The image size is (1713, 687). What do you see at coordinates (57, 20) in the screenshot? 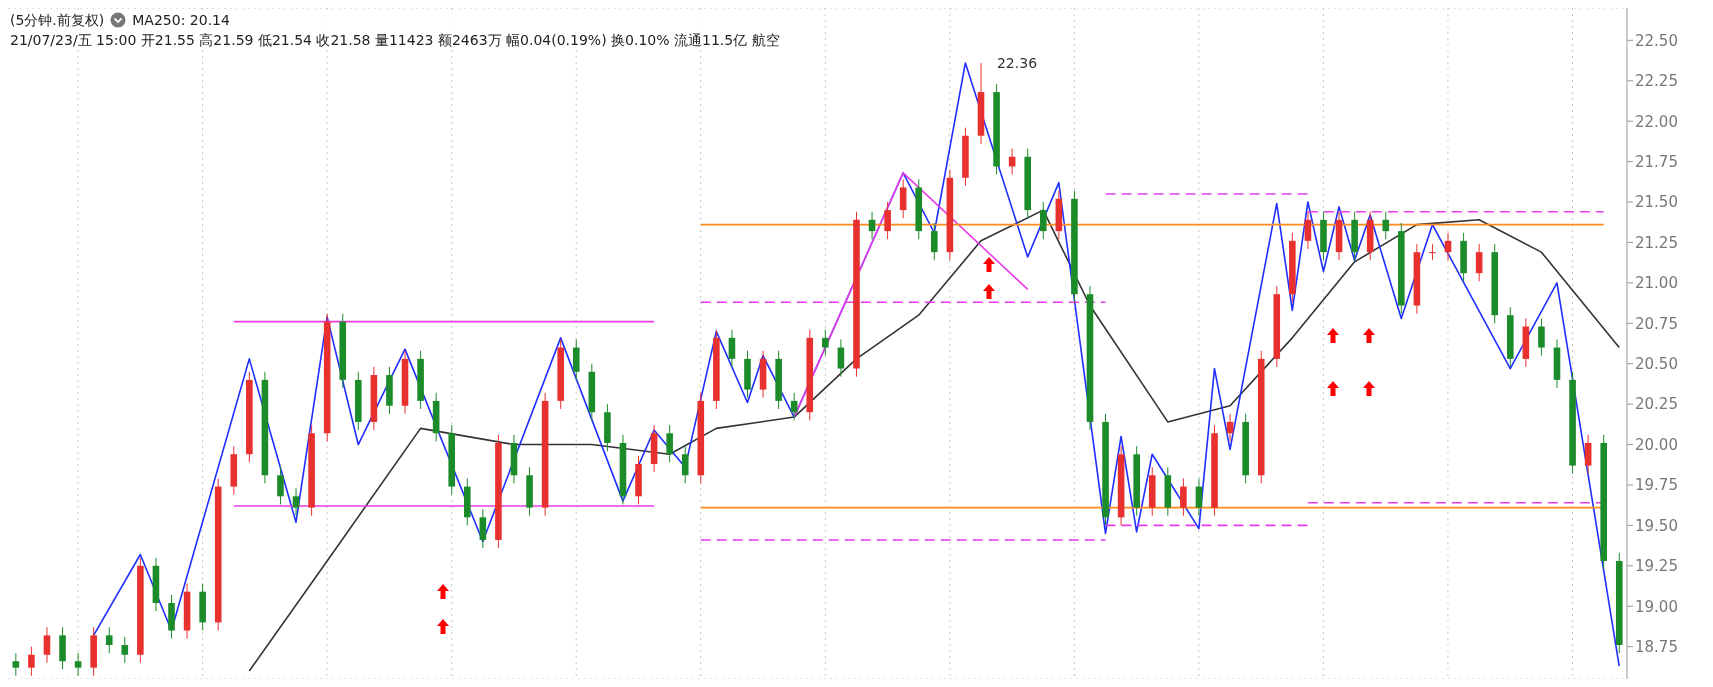
I see `chart-title: (5分钟.前复权)` at bounding box center [57, 20].